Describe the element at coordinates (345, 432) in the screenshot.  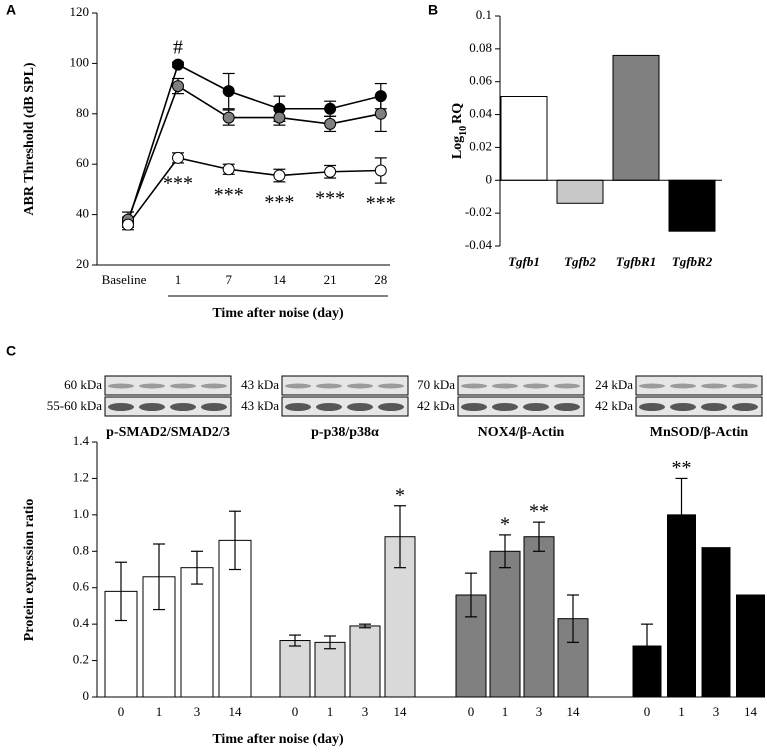
I see `series-name: p-p38/p38α` at that location.